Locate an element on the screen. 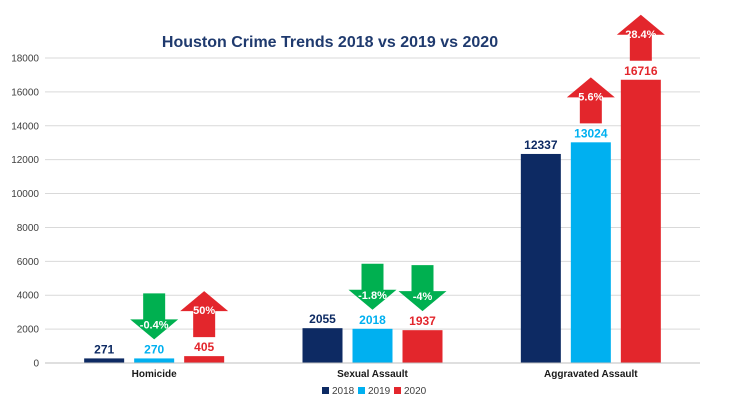 This screenshot has width=730, height=408. bar-2020-aggravated-assault is located at coordinates (640, 221).